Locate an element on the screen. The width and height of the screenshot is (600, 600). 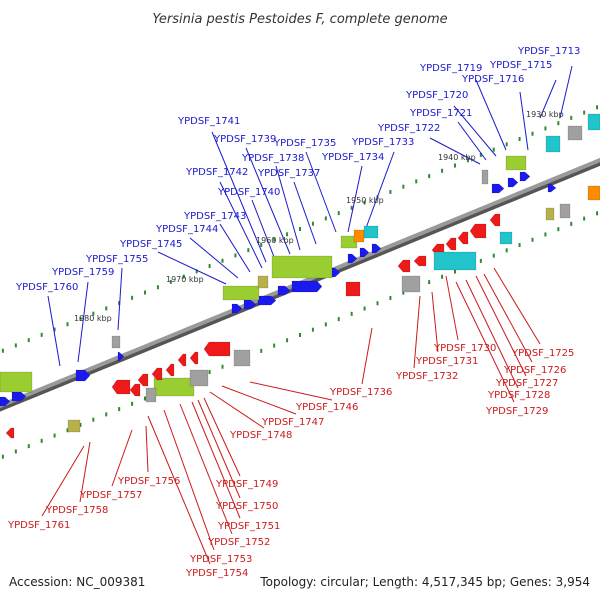
gene-label-reverse: YPDSF_1727 is located at coordinates (526, 383).